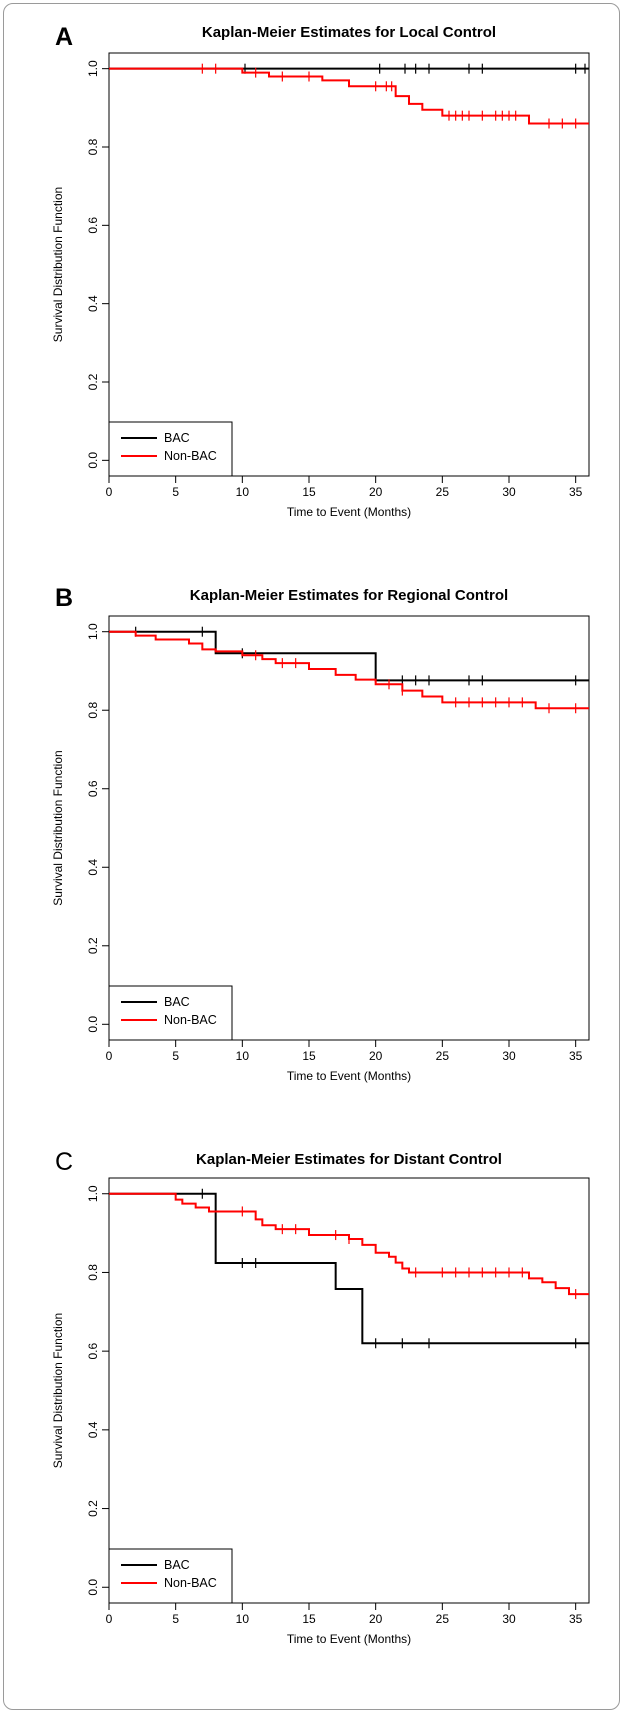  I want to click on panel-letter: C, so click(64, 1162).